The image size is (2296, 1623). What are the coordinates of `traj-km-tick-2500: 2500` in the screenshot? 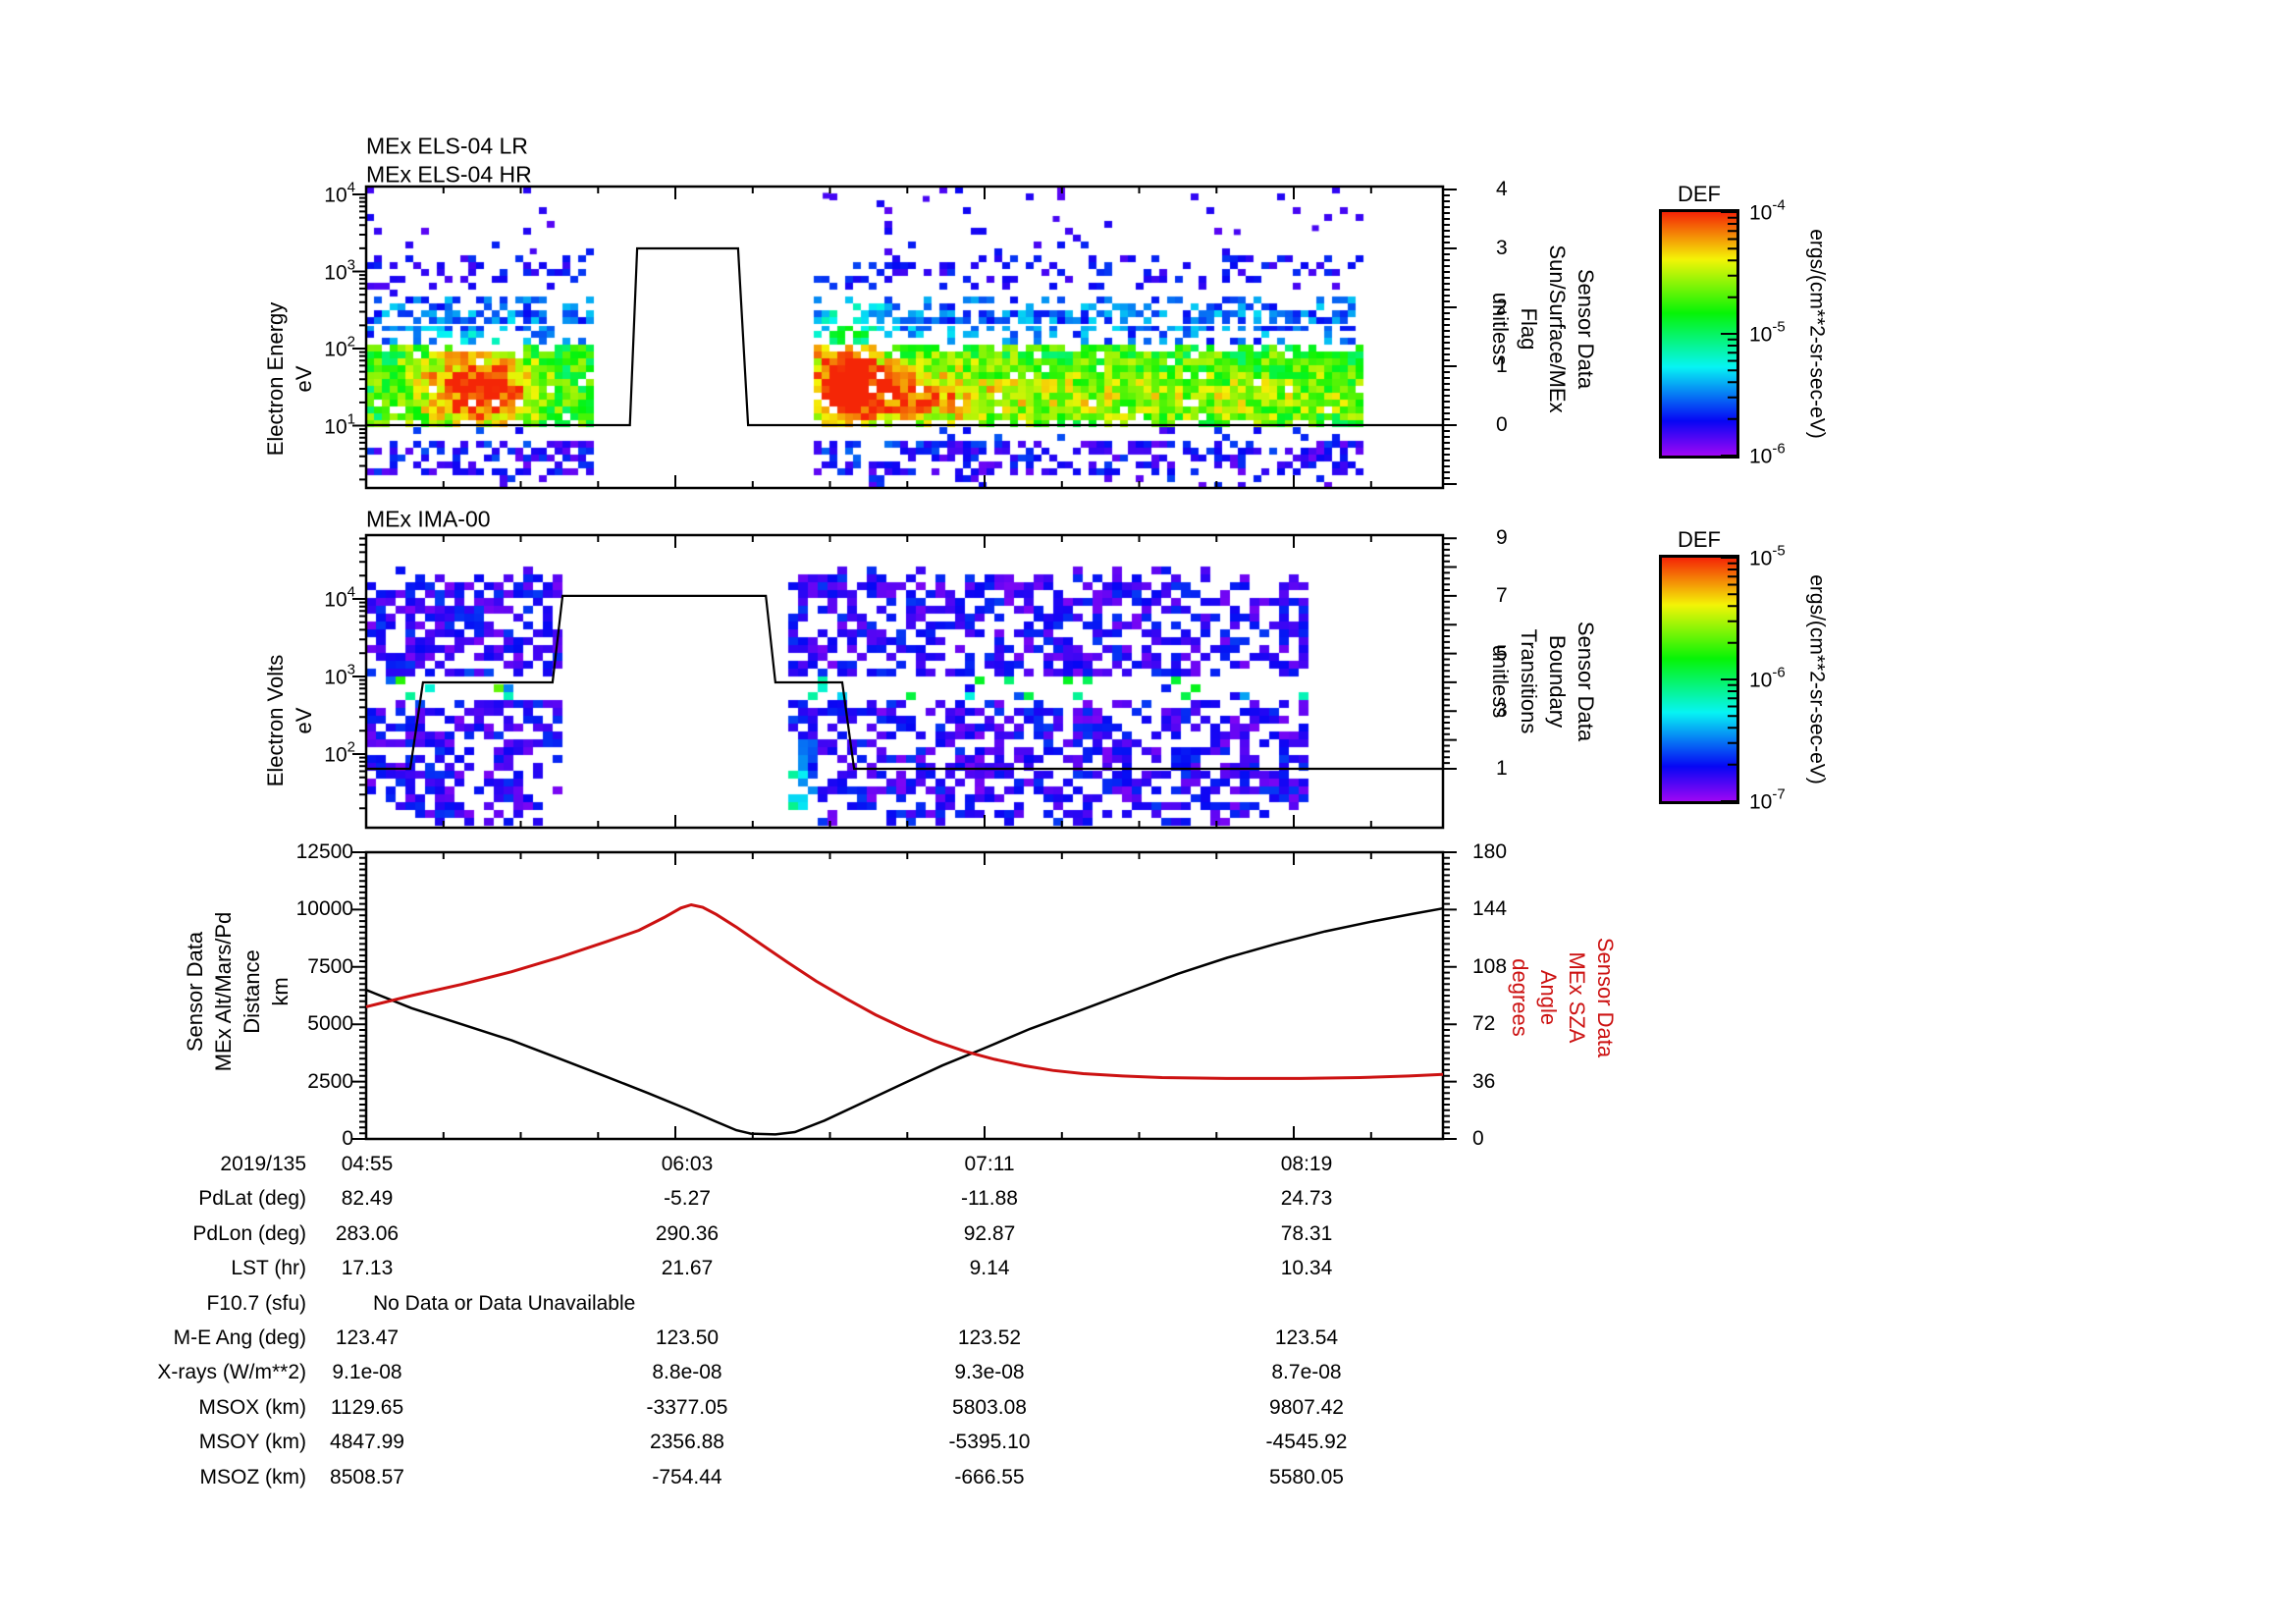 It's located at (330, 1081).